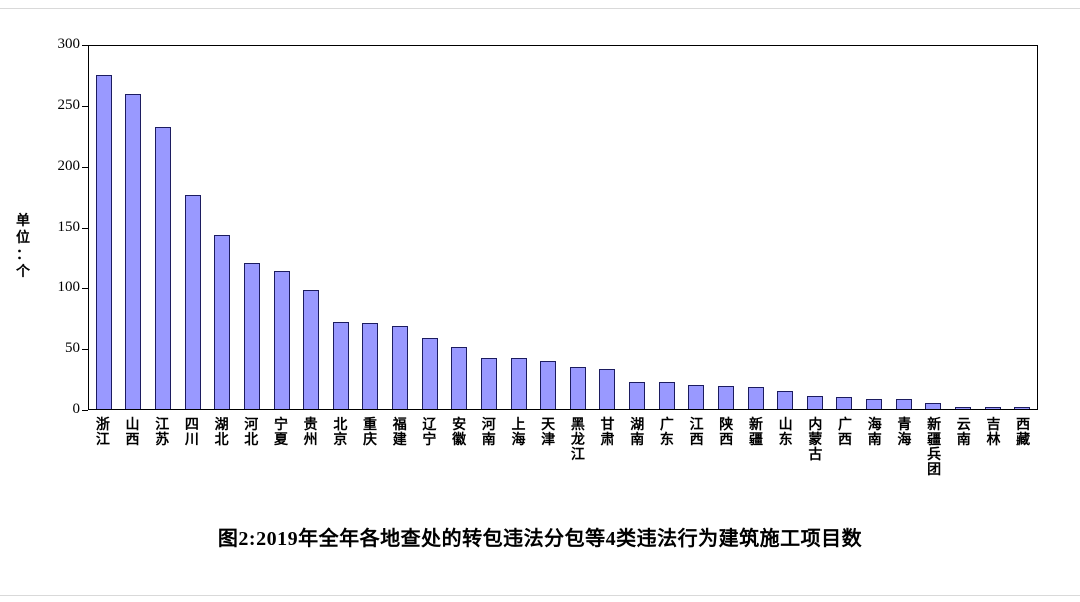 This screenshot has width=1080, height=602. I want to click on y-tick-label: 0, so click(76, 409).